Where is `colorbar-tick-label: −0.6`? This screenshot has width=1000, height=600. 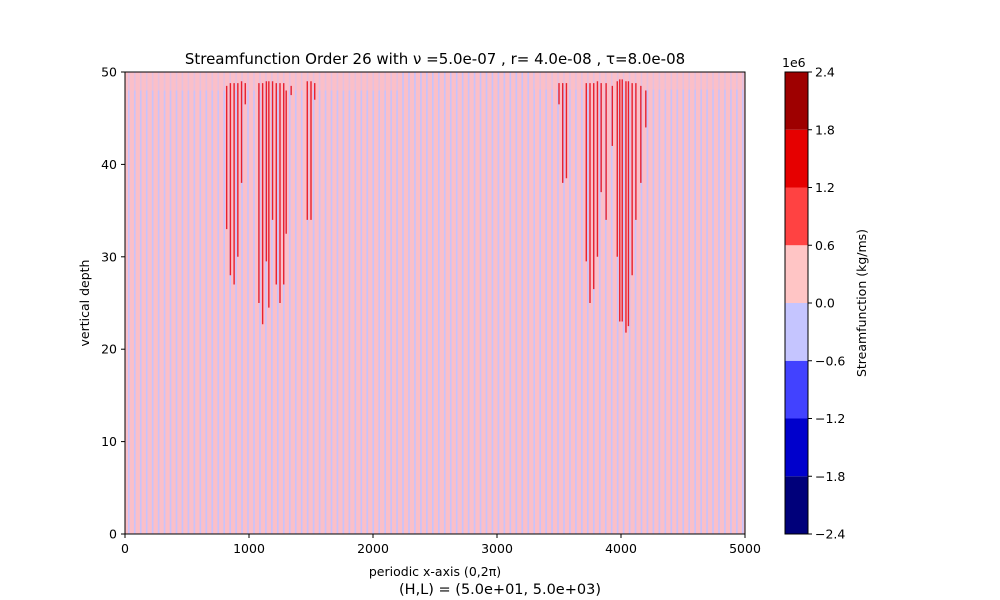 colorbar-tick-label: −0.6 is located at coordinates (830, 360).